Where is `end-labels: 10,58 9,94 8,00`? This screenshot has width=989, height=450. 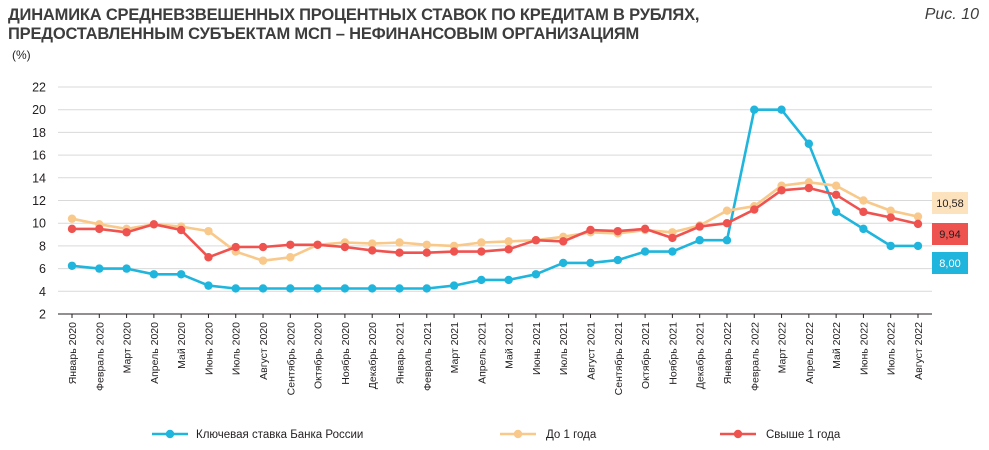 end-labels: 10,58 9,94 8,00 is located at coordinates (950, 233).